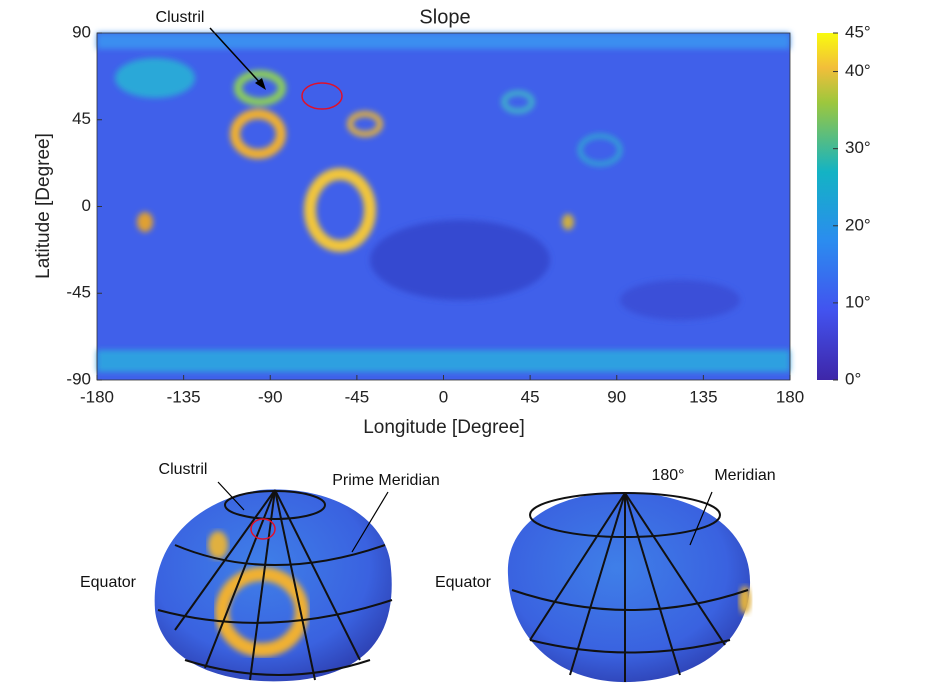  I want to click on y-tick-label: 90, so click(81, 31).